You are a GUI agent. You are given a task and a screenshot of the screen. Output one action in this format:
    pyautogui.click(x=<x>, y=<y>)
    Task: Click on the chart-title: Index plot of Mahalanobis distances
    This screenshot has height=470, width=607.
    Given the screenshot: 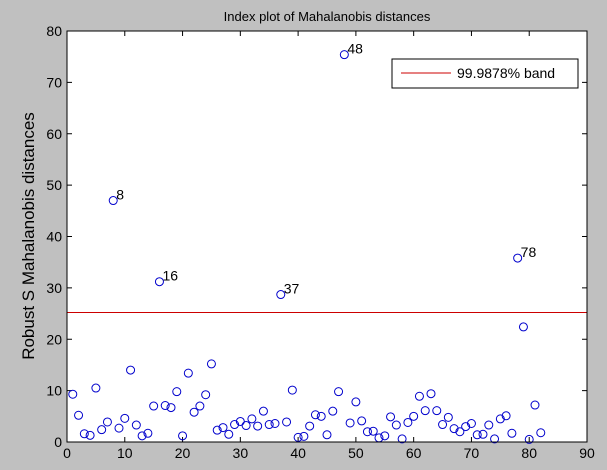 What is the action you would take?
    pyautogui.click(x=327, y=16)
    